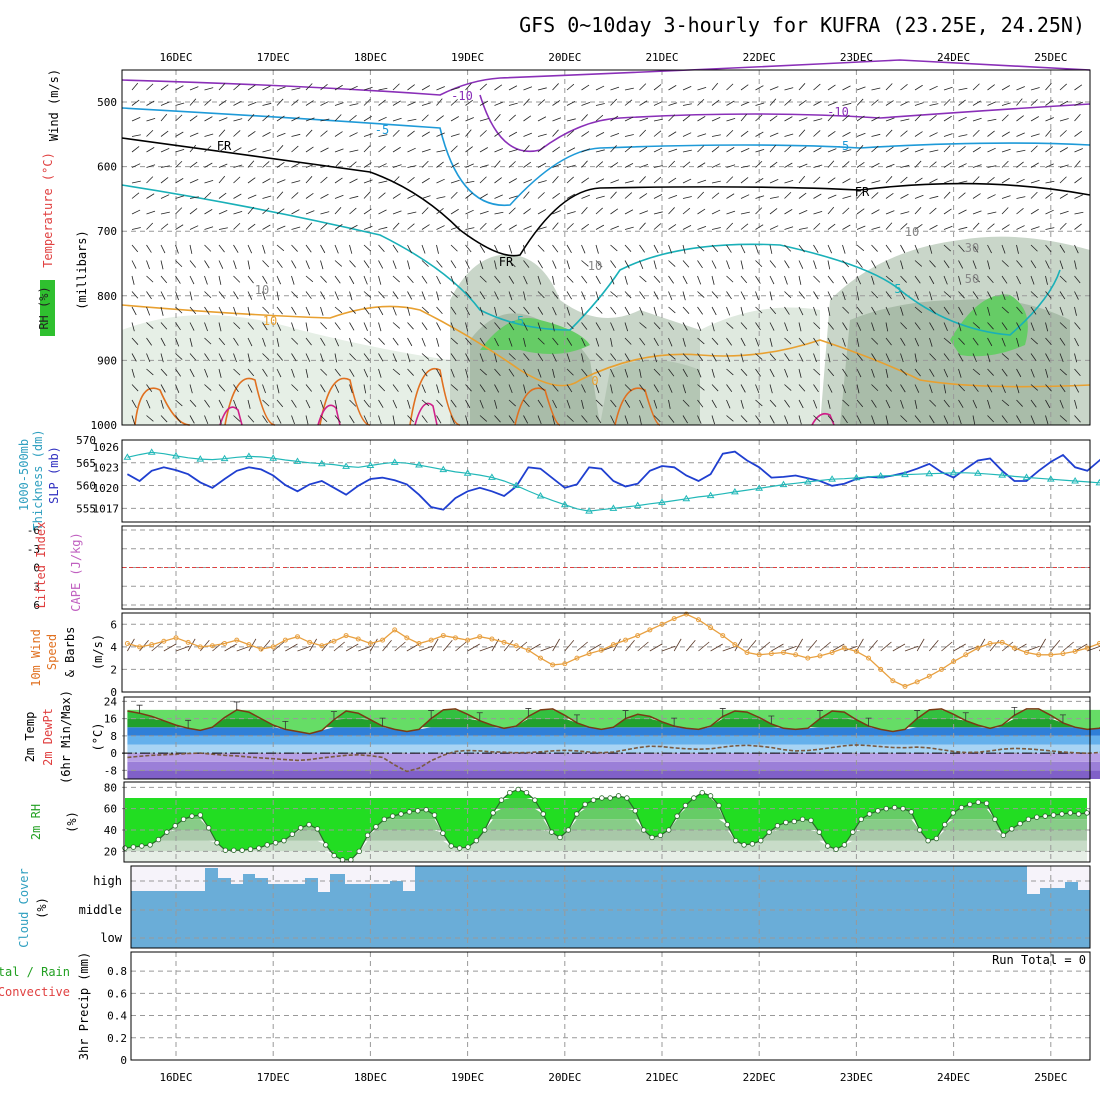  Describe the element at coordinates (84, 1006) in the screenshot. I see `precip-axis-label: 3hr Precip (mm)` at that location.